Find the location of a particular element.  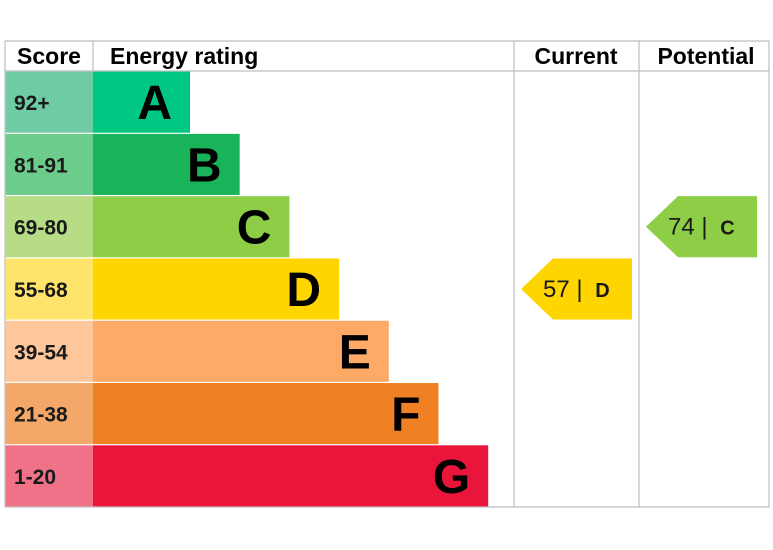

score-range-cell-e is located at coordinates (49, 351).